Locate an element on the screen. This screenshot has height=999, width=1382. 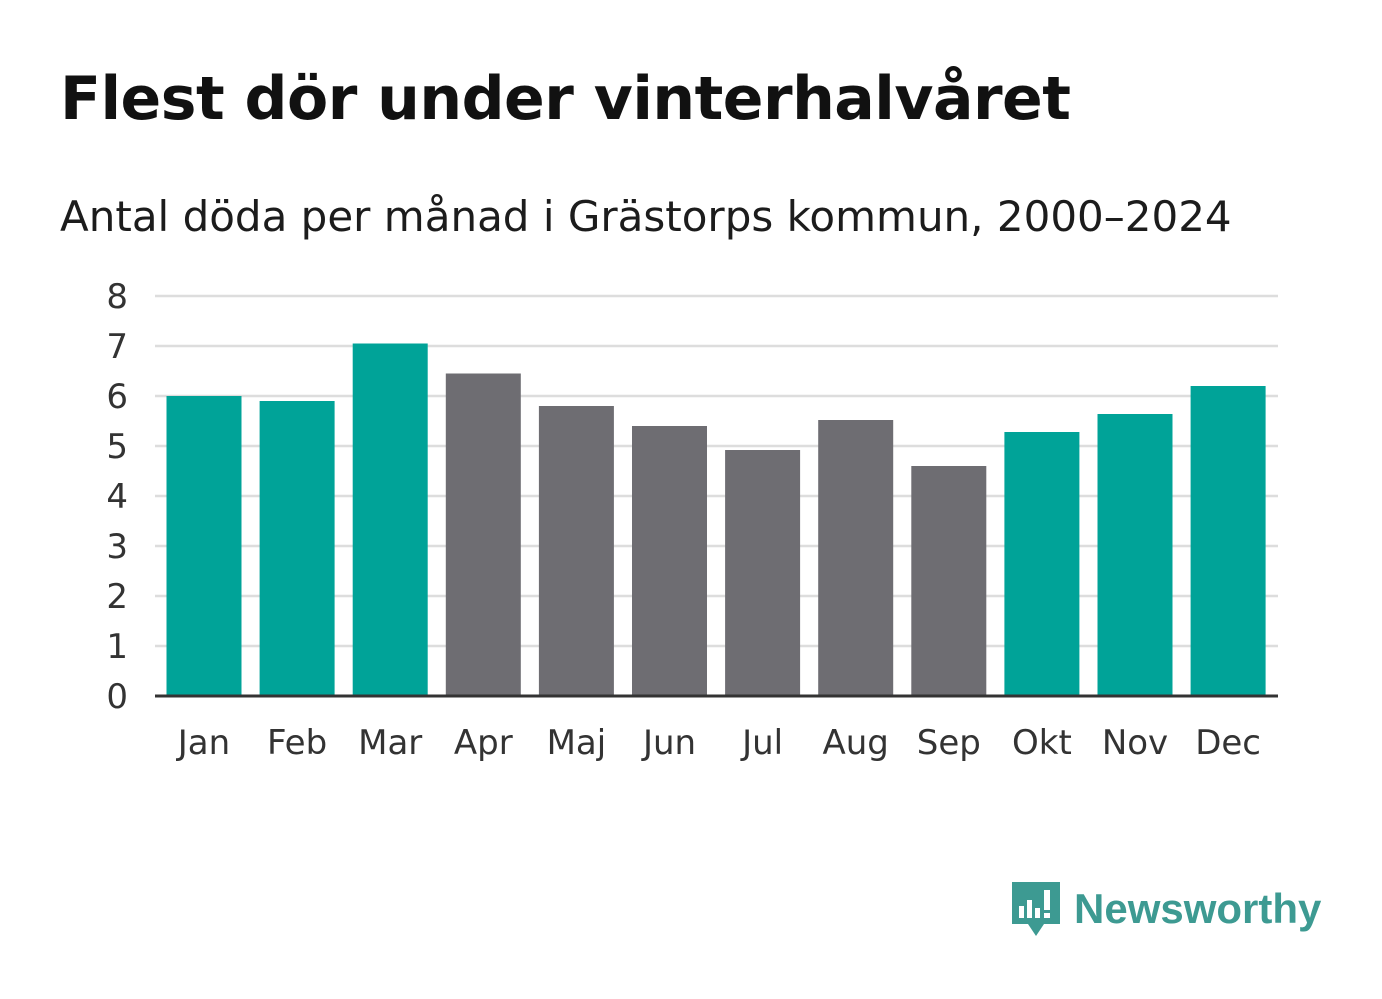
y-tick-label: 0 is located at coordinates (117, 697).